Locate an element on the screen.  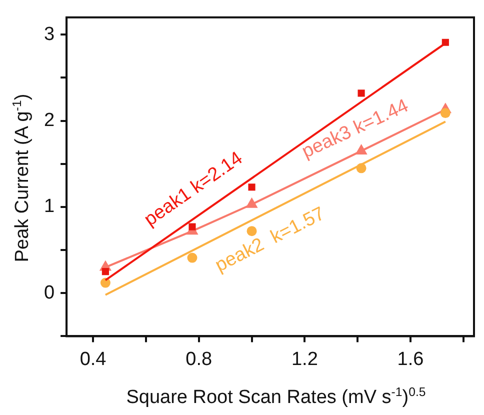
x-tick-label: 0.4 is located at coordinates (93, 359).